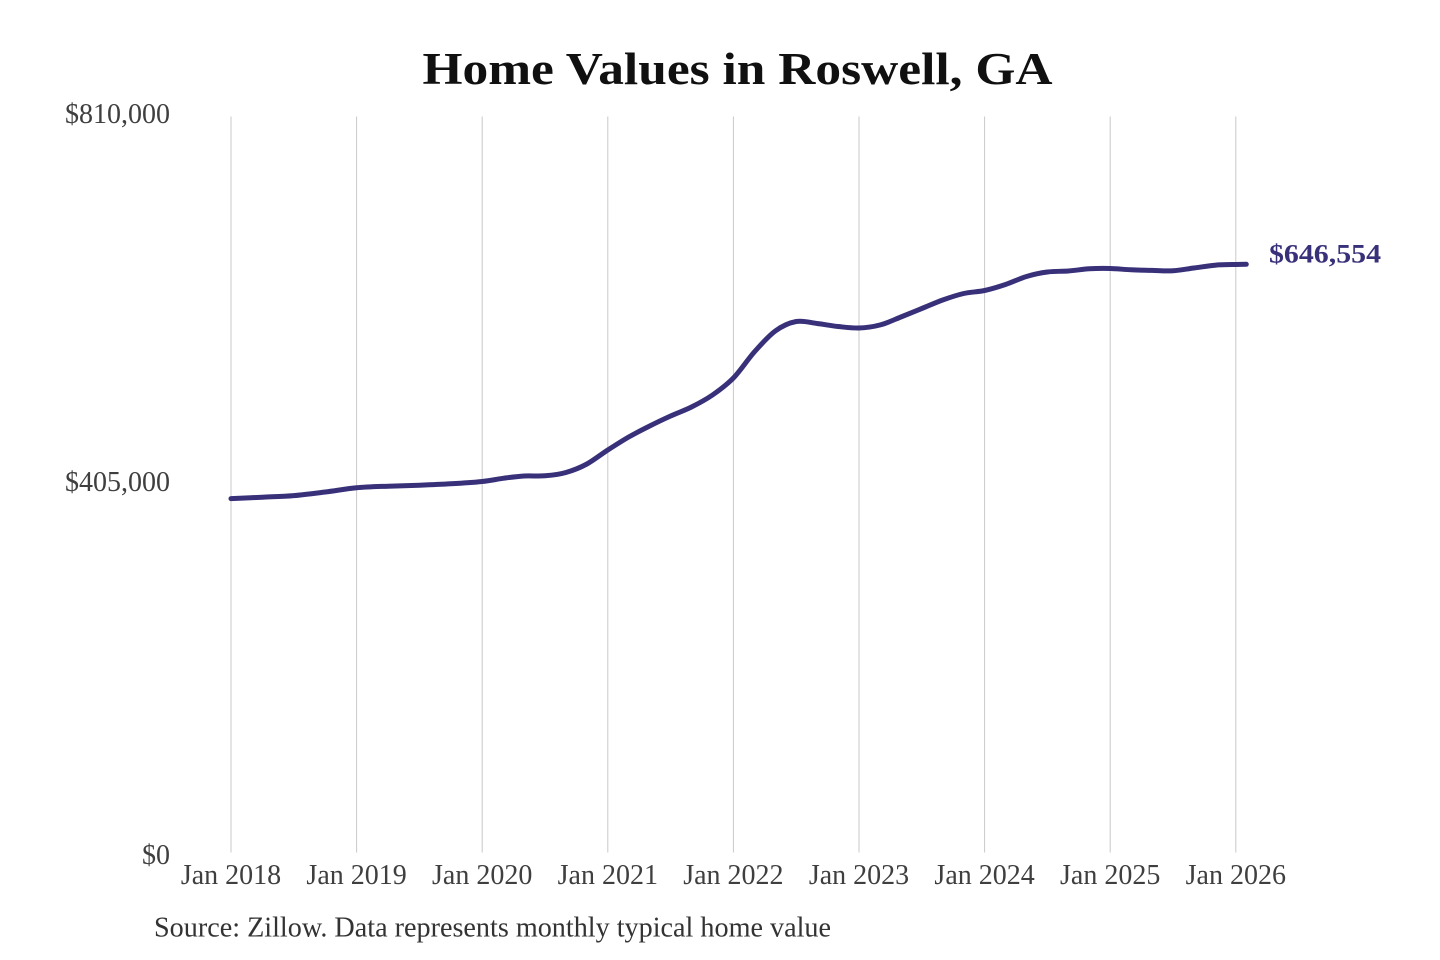  I want to click on svg-text: Jan 2024, so click(984, 875).